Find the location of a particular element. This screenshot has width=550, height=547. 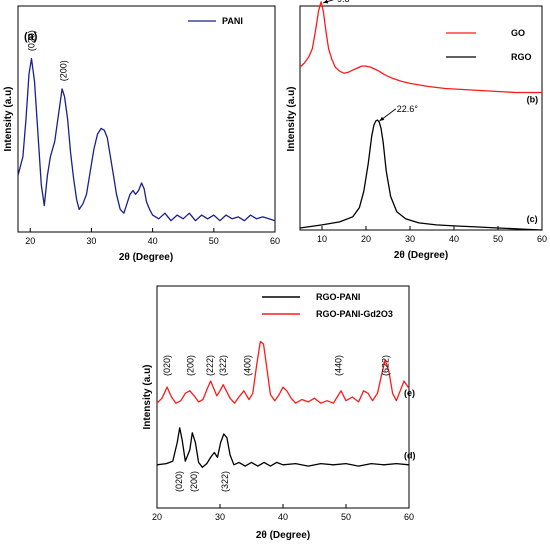

panel-bc-annotations: 9.8° 22.6° is located at coordinates (370, 61).